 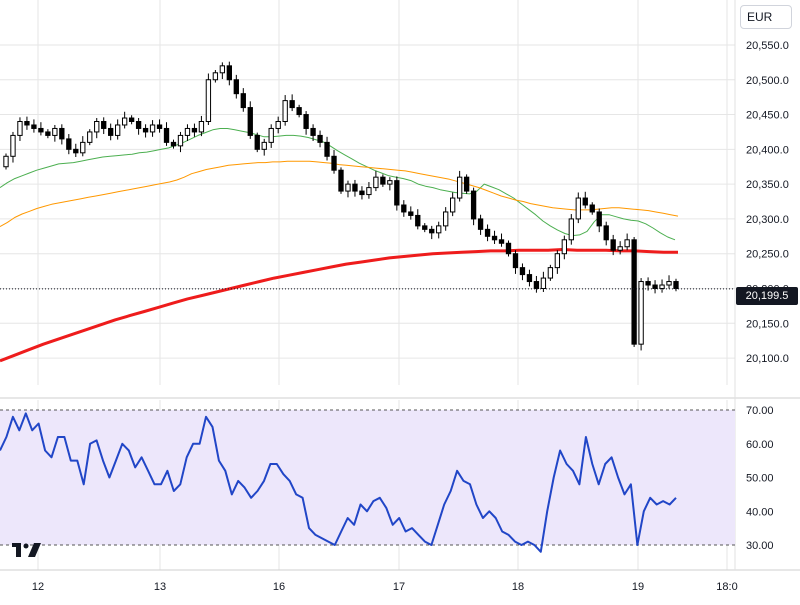 I want to click on date-tick-label: 19, so click(x=638, y=587).